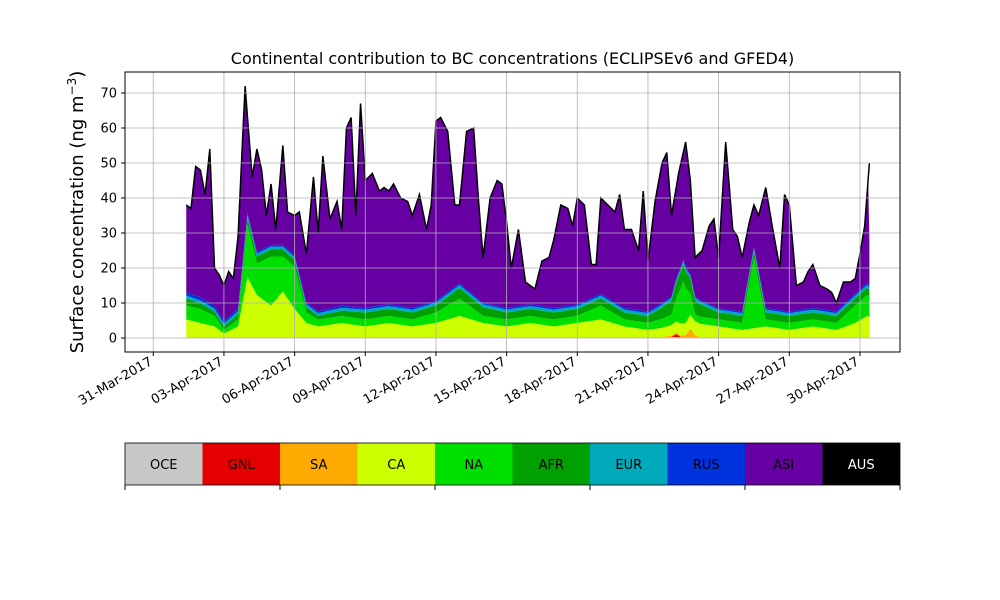 The height and width of the screenshot is (600, 1000). I want to click on y-axis-label: Surface concentration (ng m−3), so click(76, 212).